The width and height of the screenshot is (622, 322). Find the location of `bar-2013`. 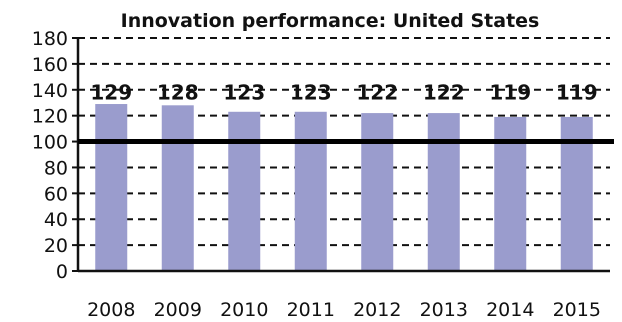

bar-2013 is located at coordinates (443, 192).